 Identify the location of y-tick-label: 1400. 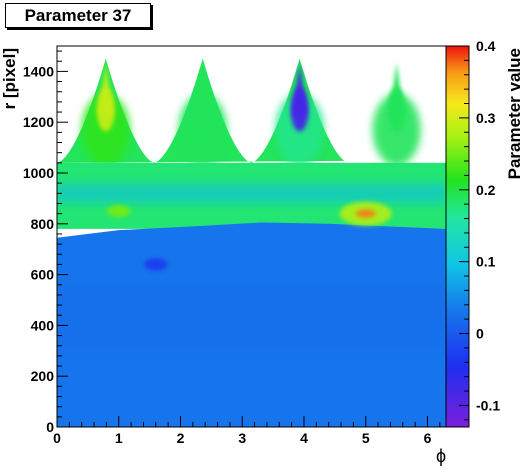
(38, 71).